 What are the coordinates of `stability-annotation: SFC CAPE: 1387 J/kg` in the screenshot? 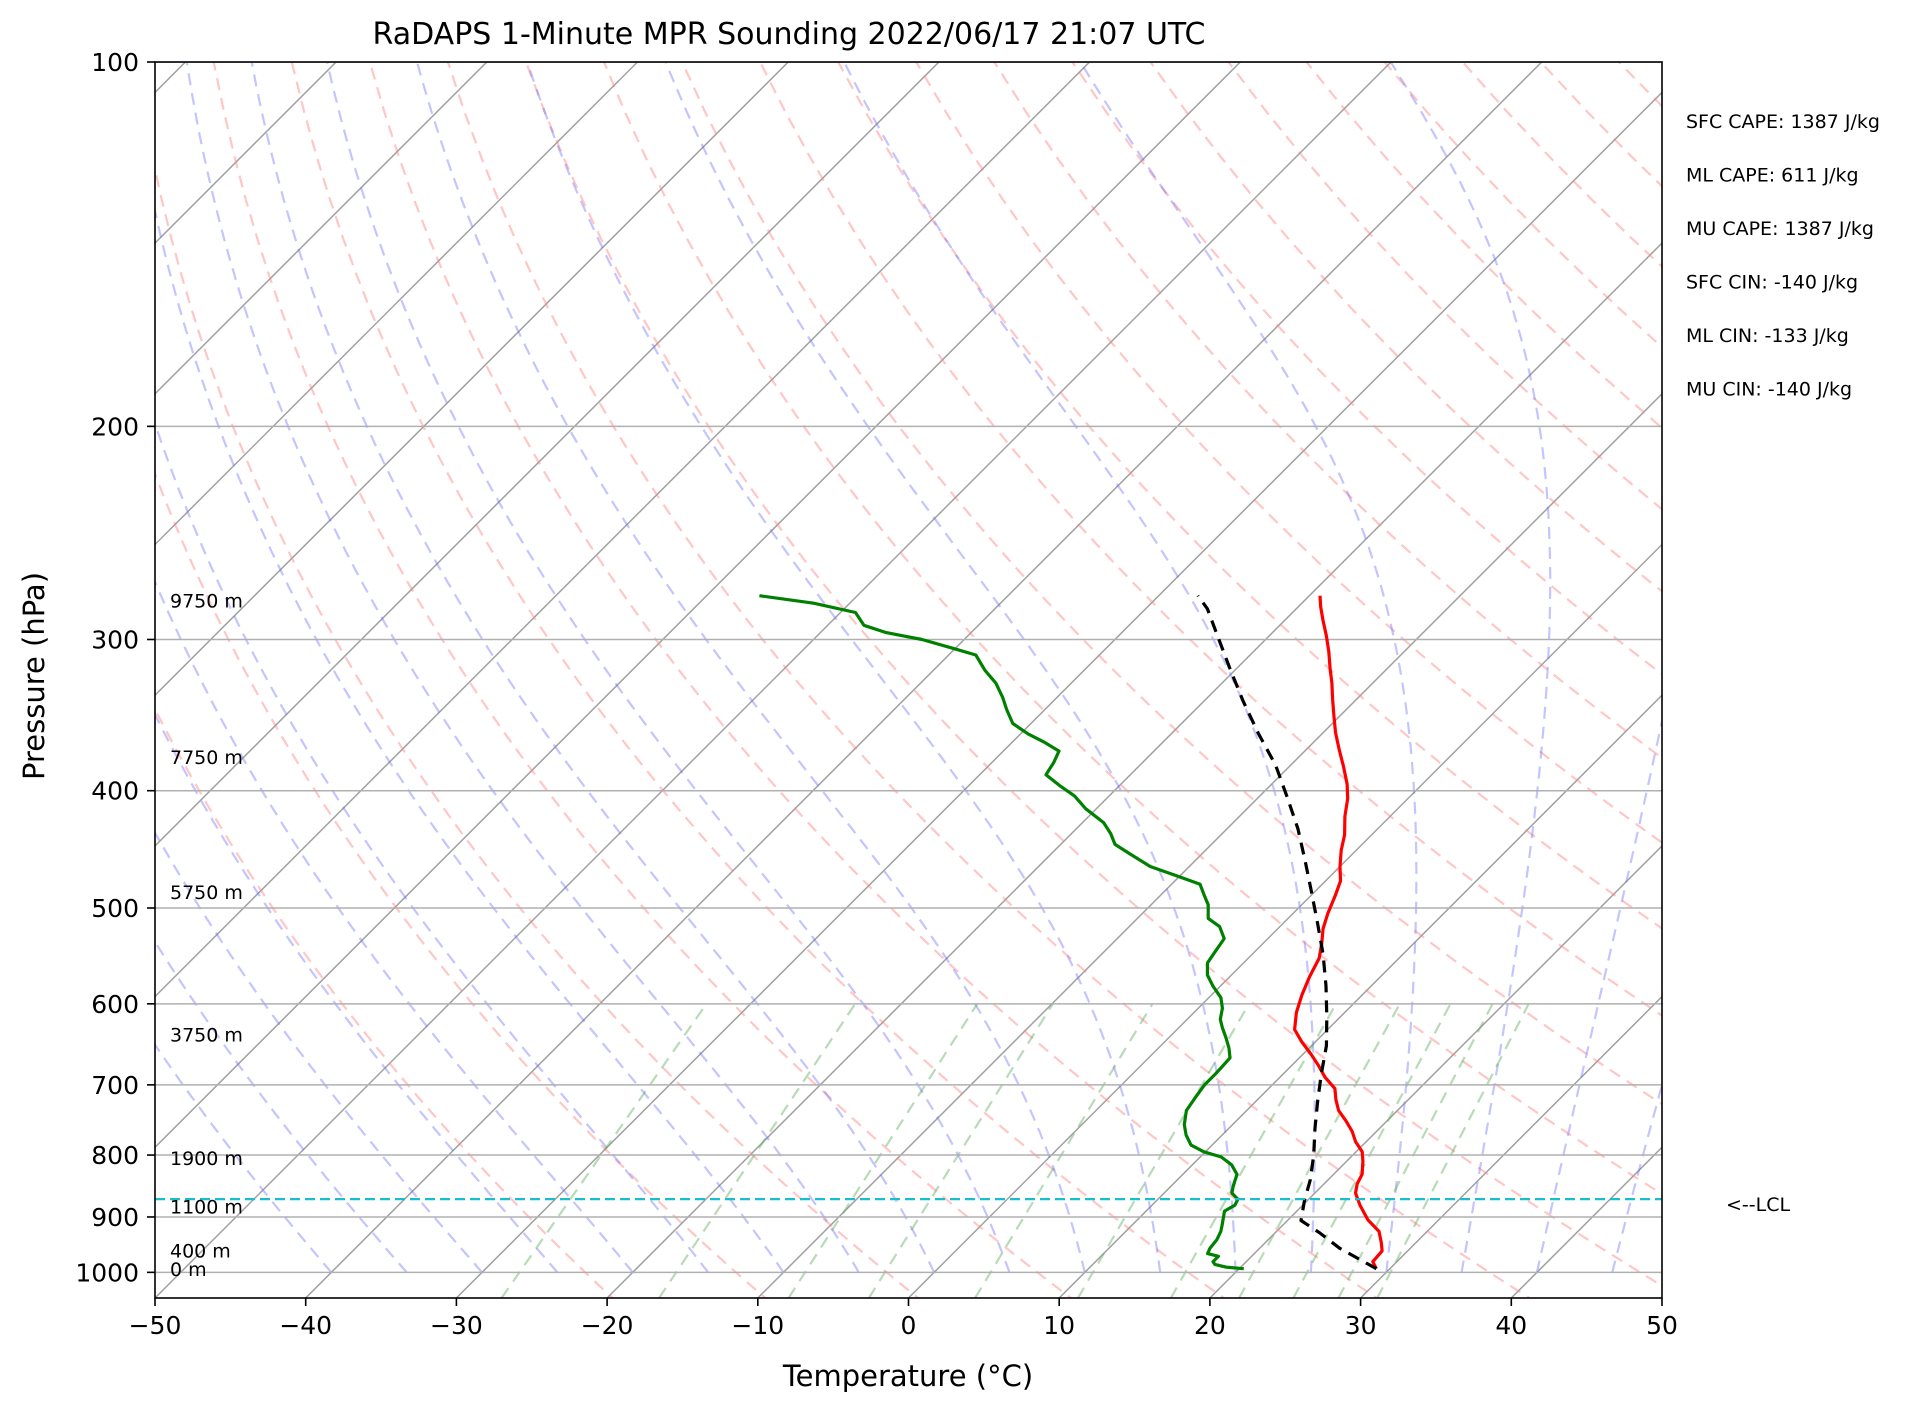 It's located at (1783, 122).